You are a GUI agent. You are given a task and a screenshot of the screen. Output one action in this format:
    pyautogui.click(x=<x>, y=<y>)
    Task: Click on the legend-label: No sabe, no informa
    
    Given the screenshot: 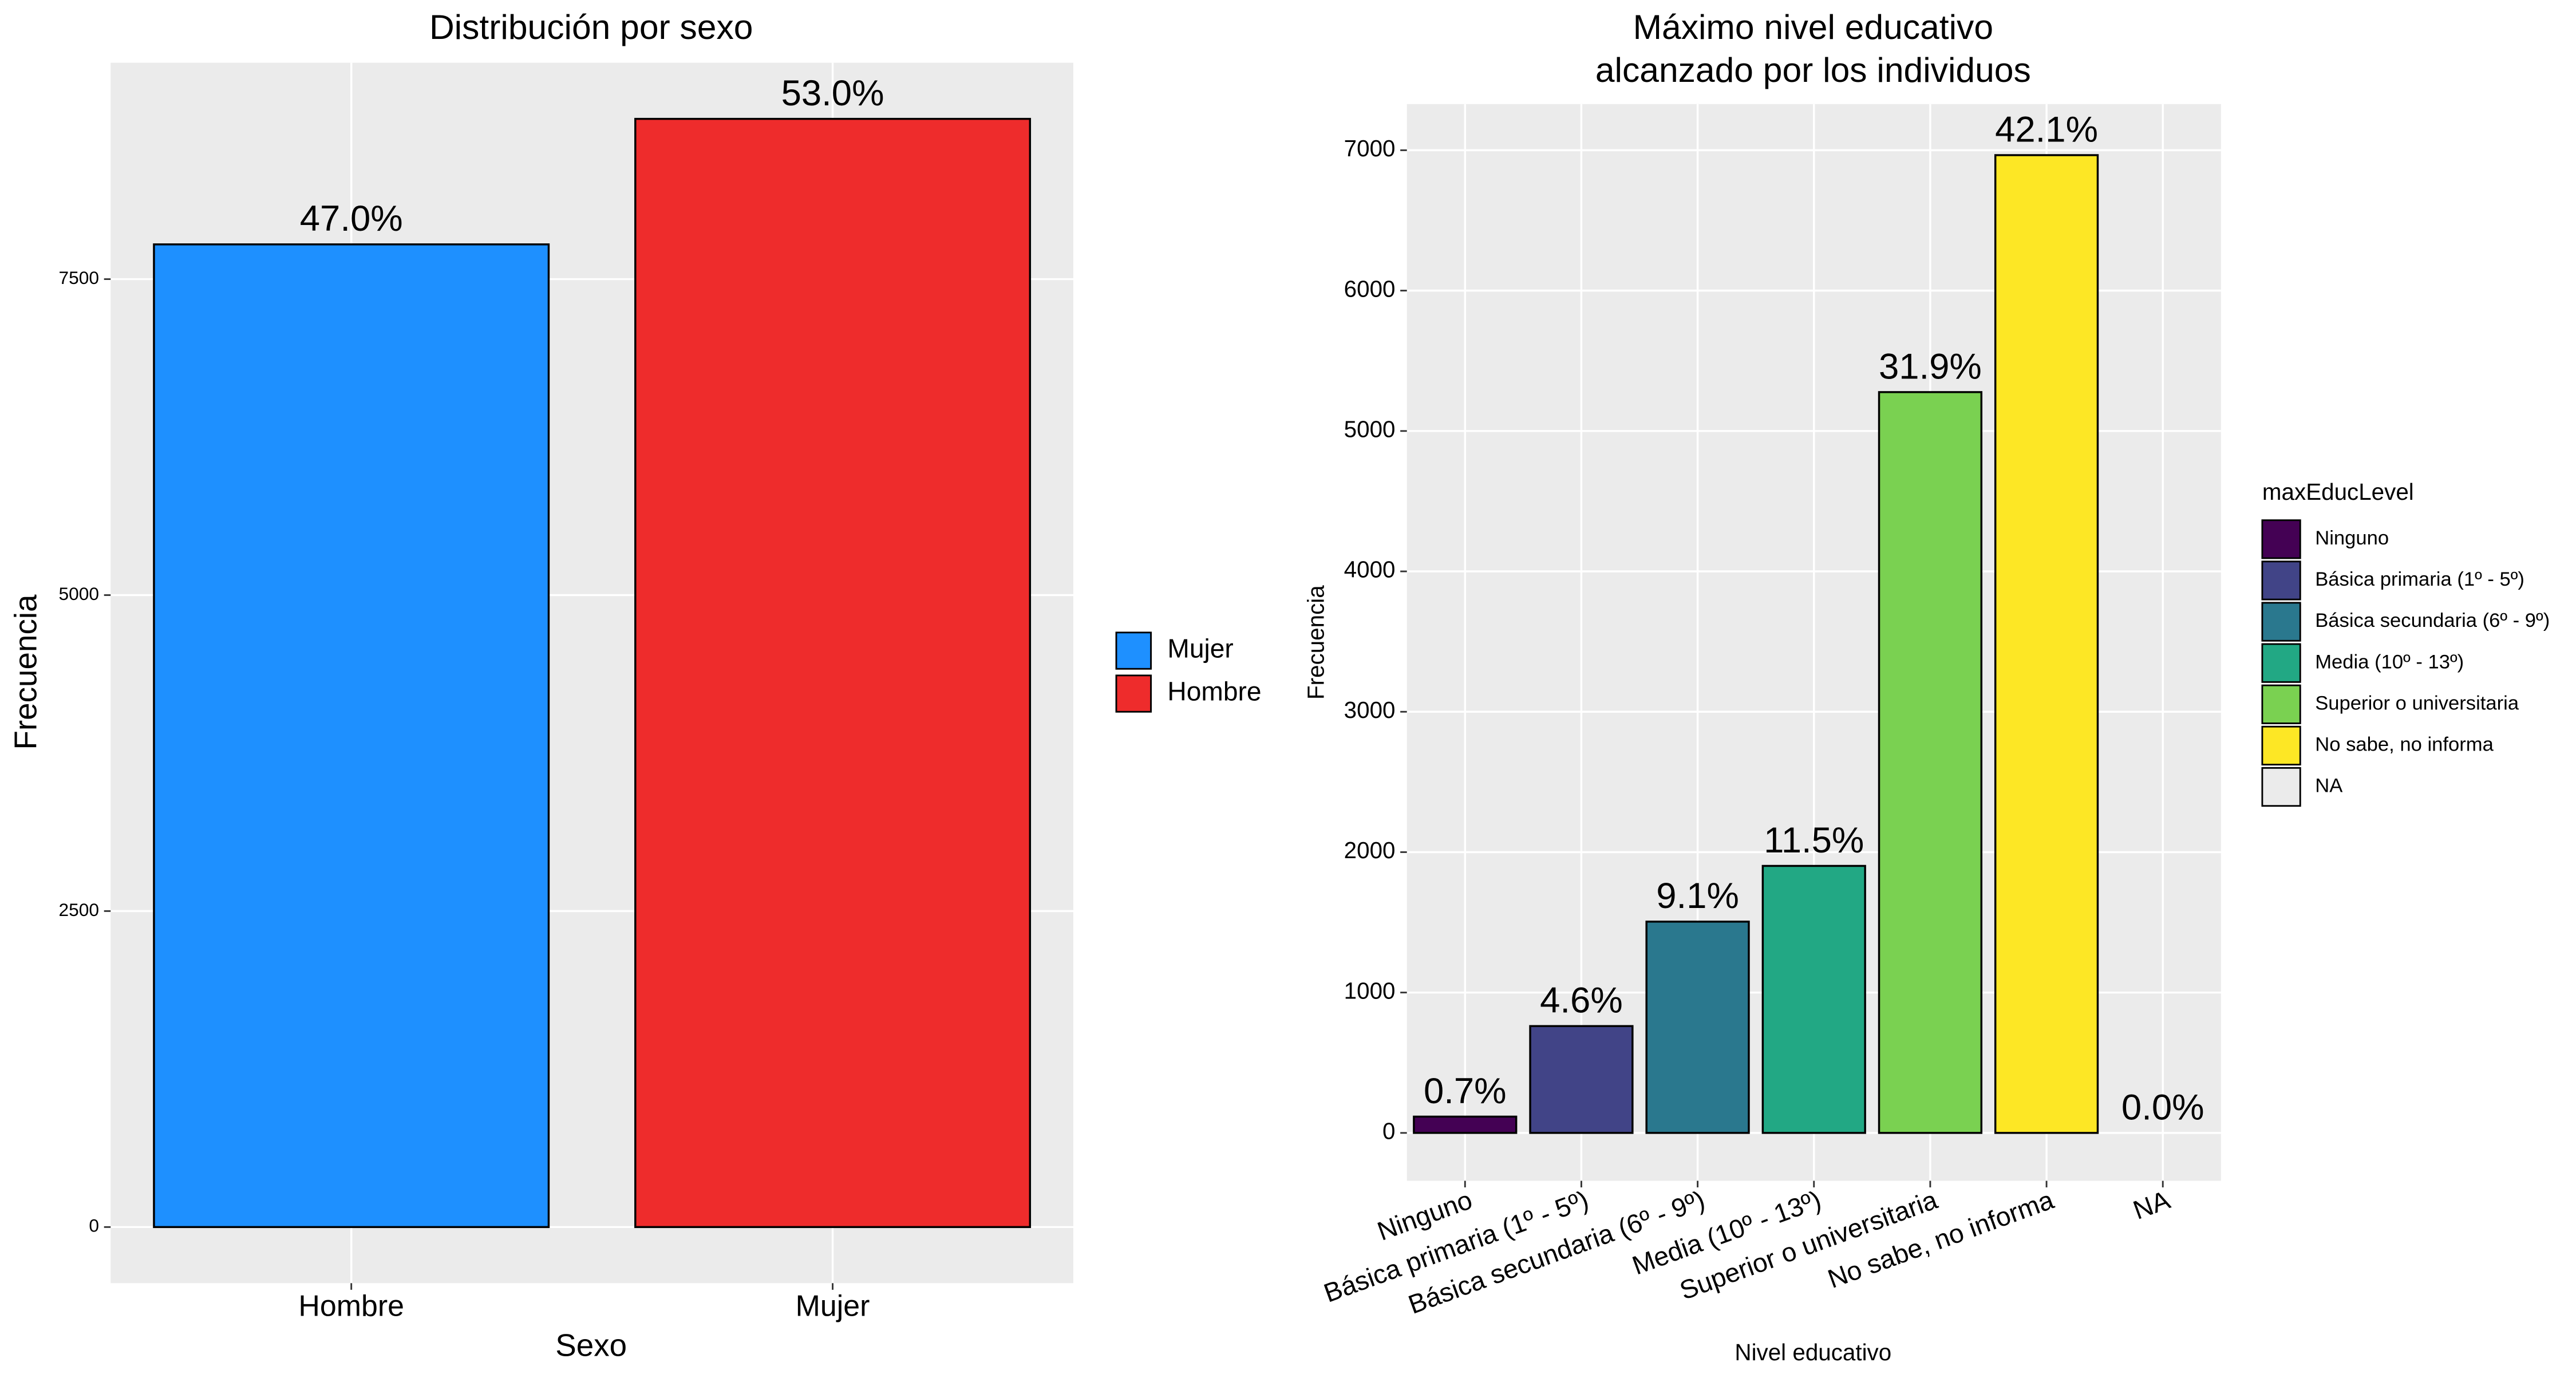 What is the action you would take?
    pyautogui.click(x=2404, y=745)
    